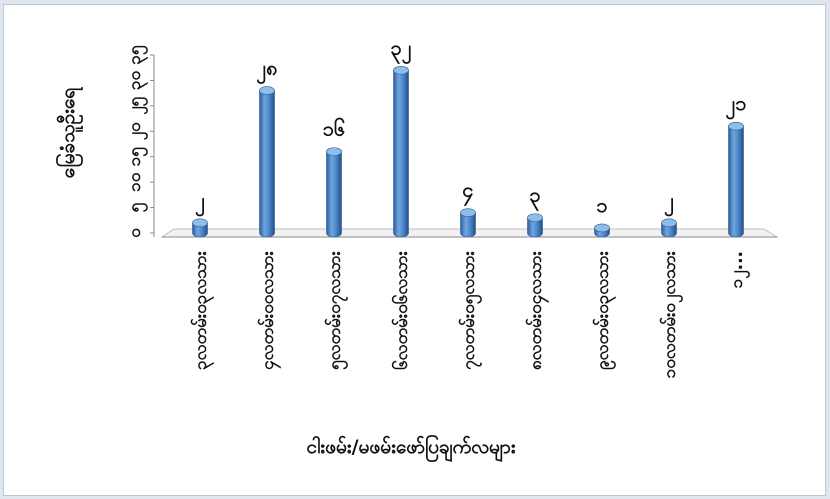 The image size is (830, 499). Describe the element at coordinates (334, 129) in the screenshot. I see `data-label: ၁၆` at that location.